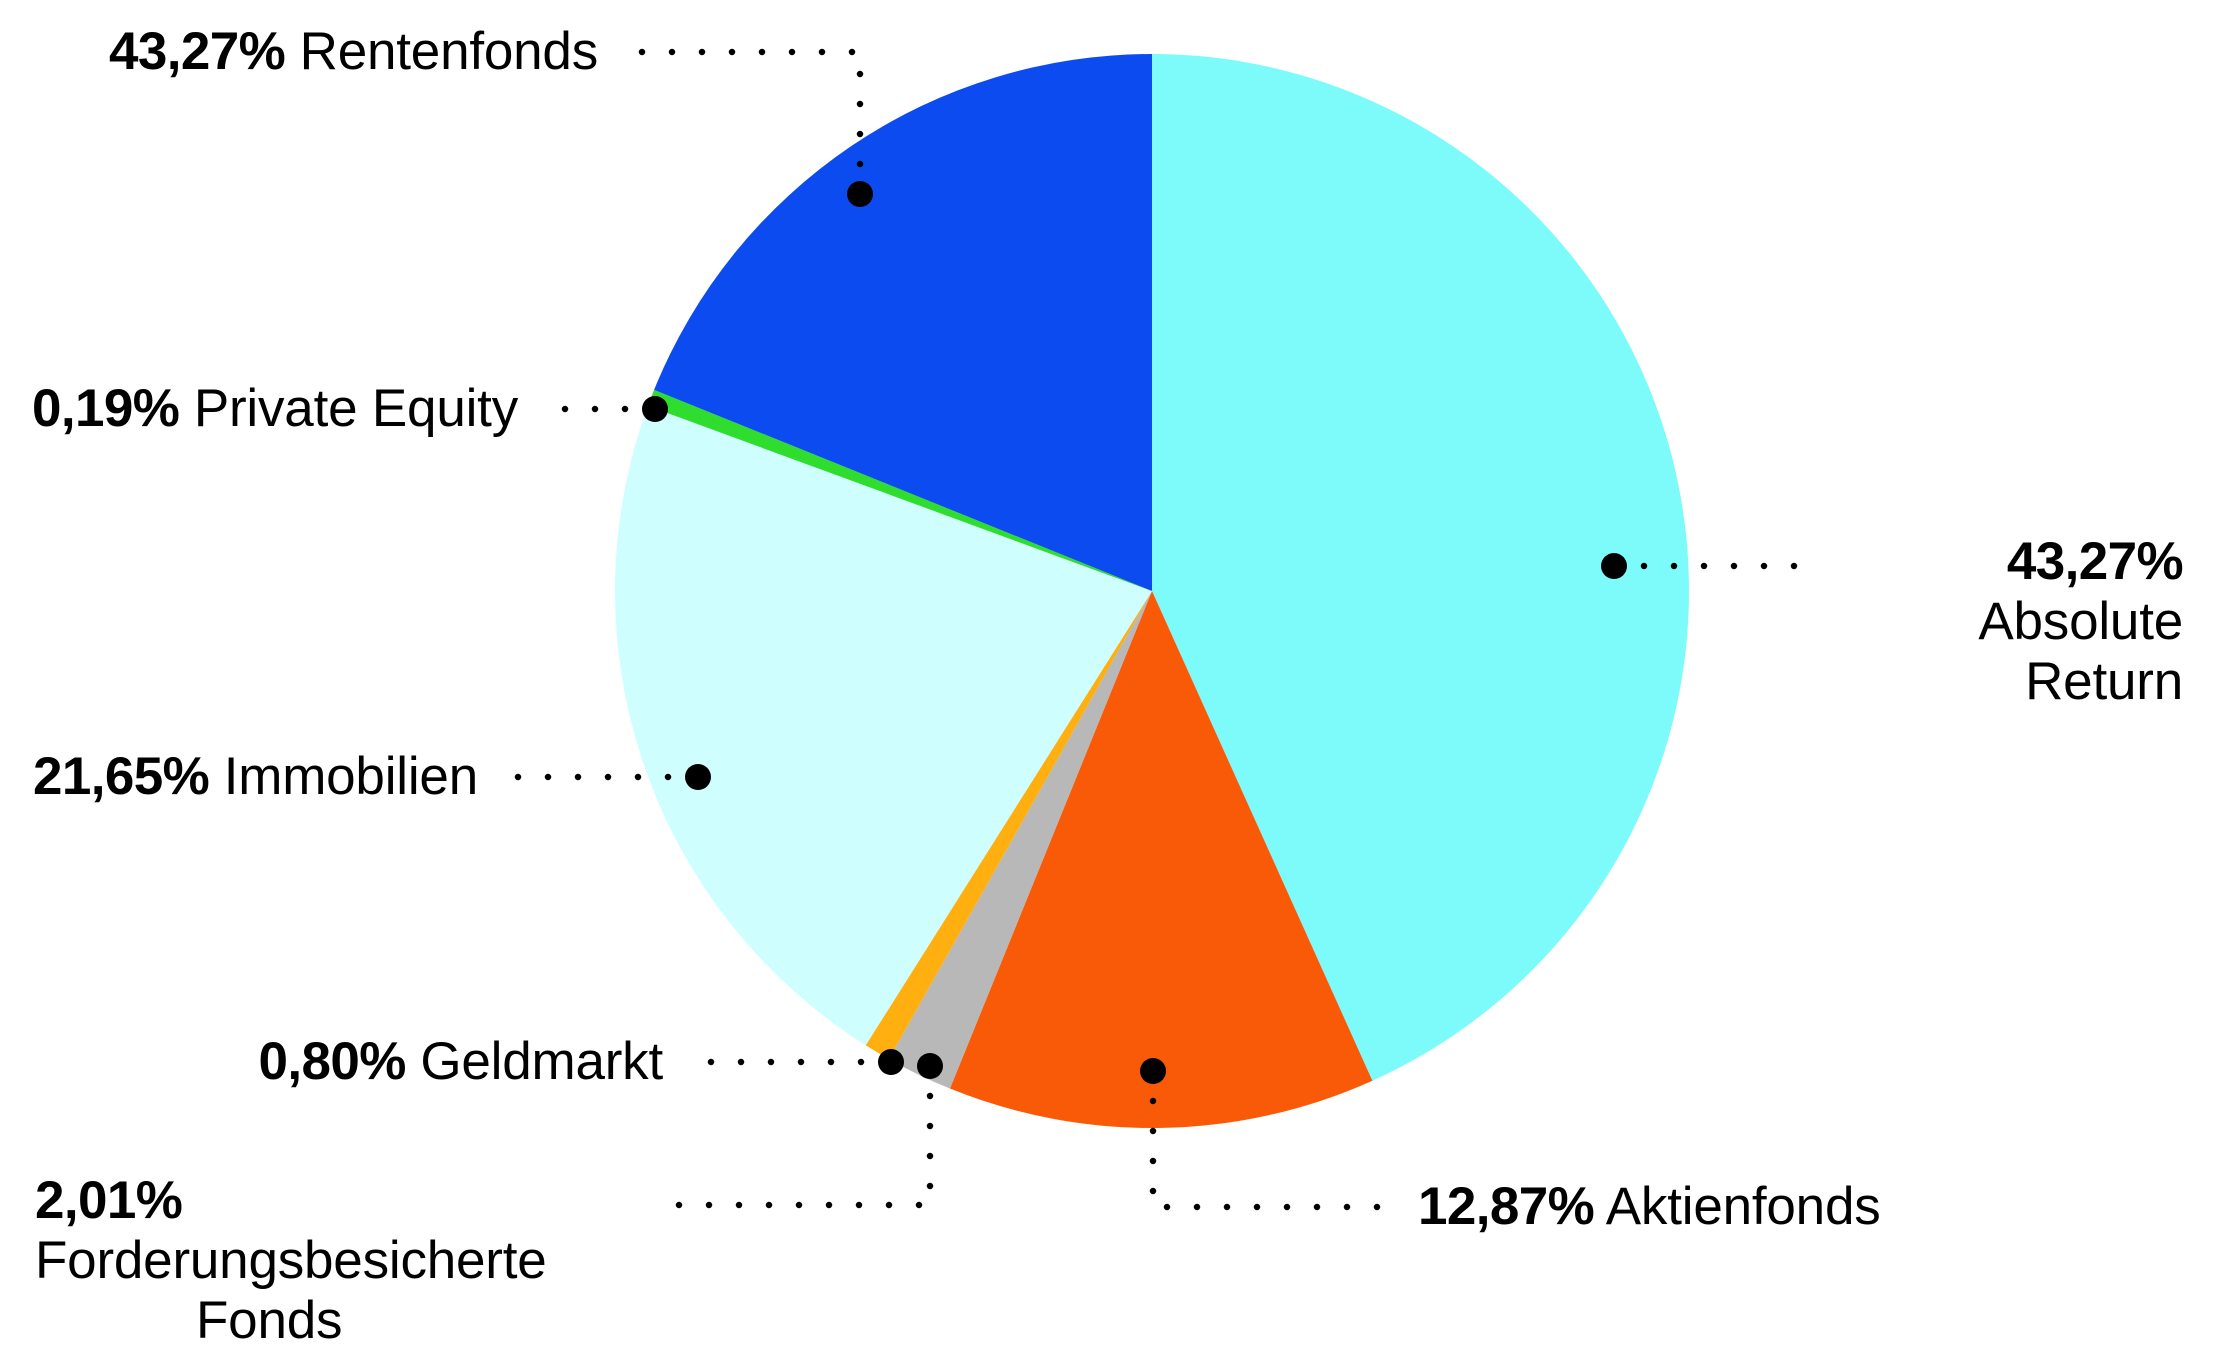  Describe the element at coordinates (740, 123) in the screenshot. I see `leader-rentenfonds` at that location.